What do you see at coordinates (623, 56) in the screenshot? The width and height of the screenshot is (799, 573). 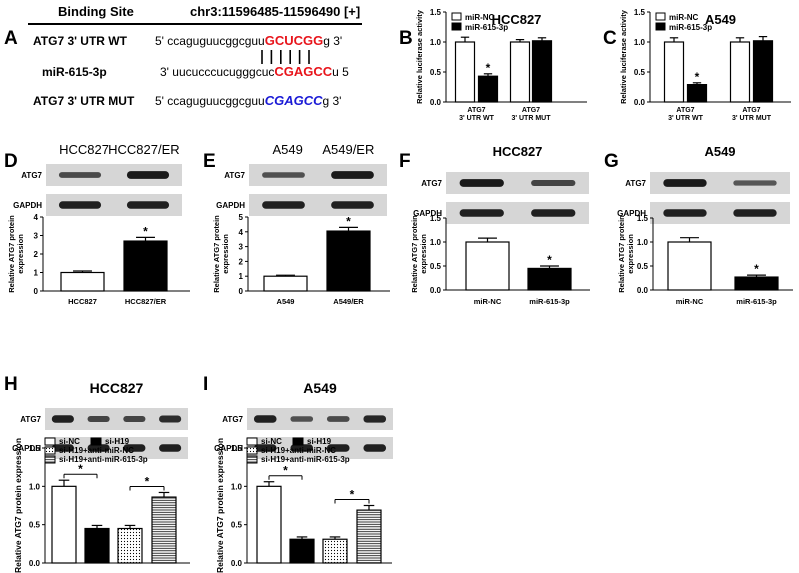 I see `y-axis-label: Relative luciferase activity` at bounding box center [623, 56].